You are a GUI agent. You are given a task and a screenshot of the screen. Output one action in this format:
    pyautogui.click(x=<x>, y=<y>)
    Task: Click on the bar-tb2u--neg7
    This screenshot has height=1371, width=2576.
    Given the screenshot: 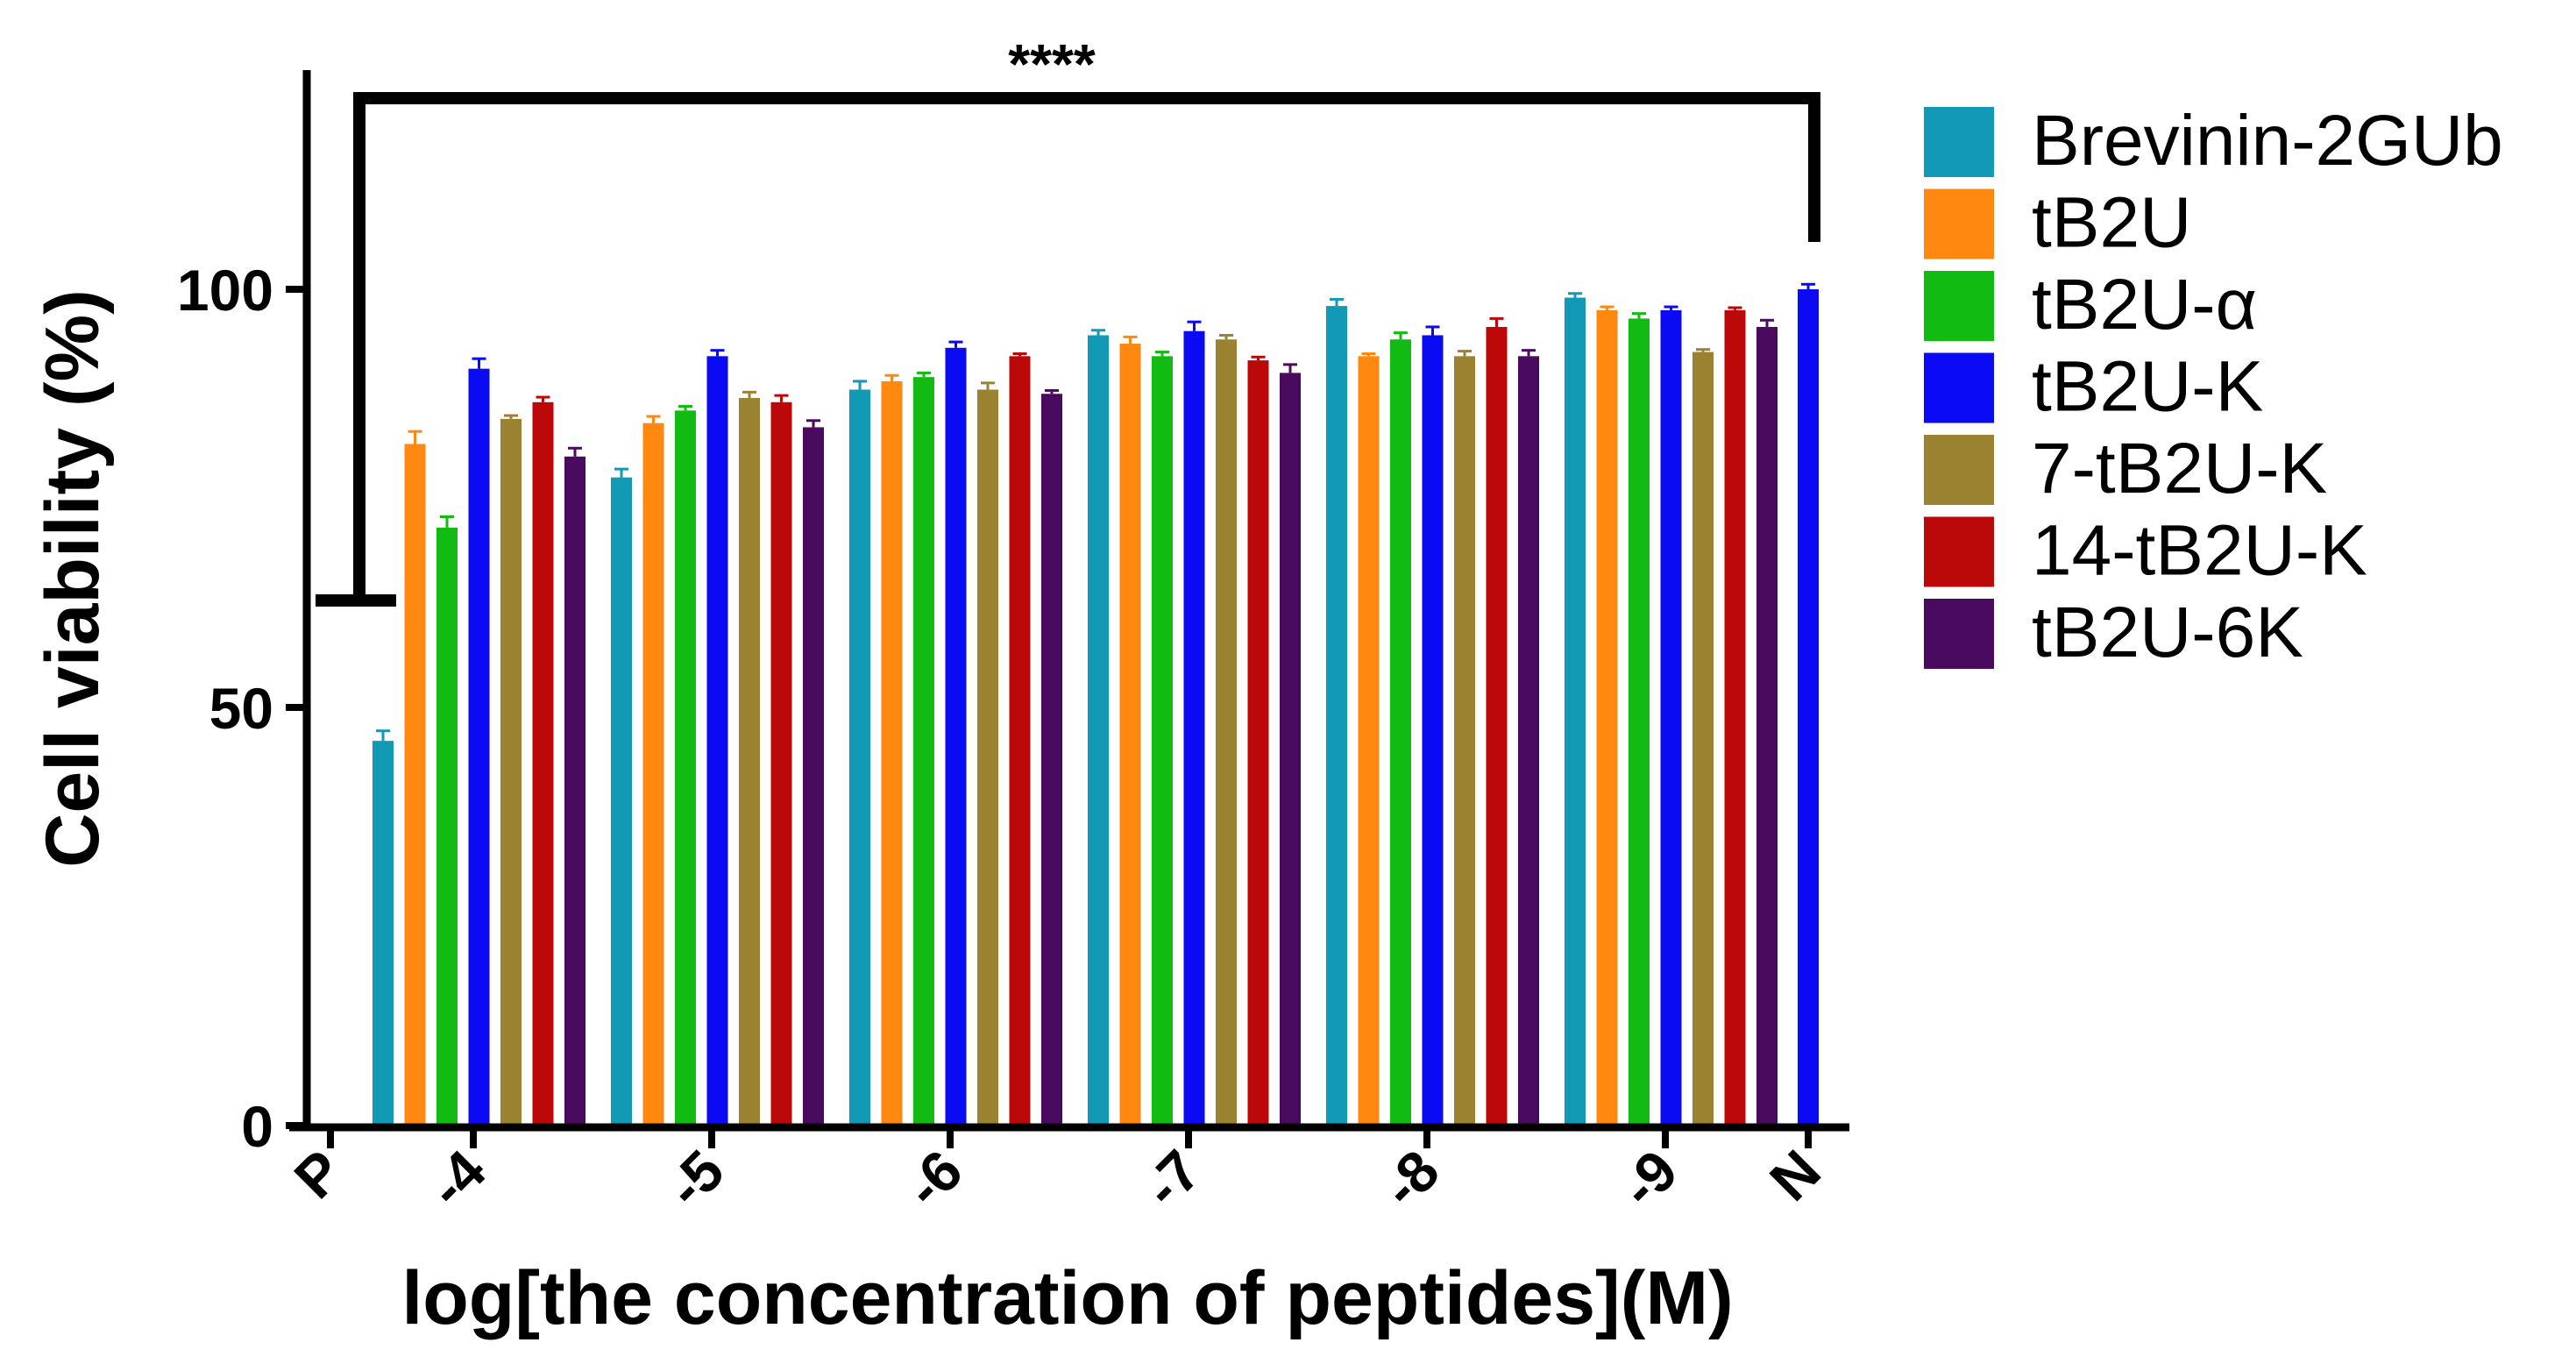 What is the action you would take?
    pyautogui.click(x=1162, y=741)
    